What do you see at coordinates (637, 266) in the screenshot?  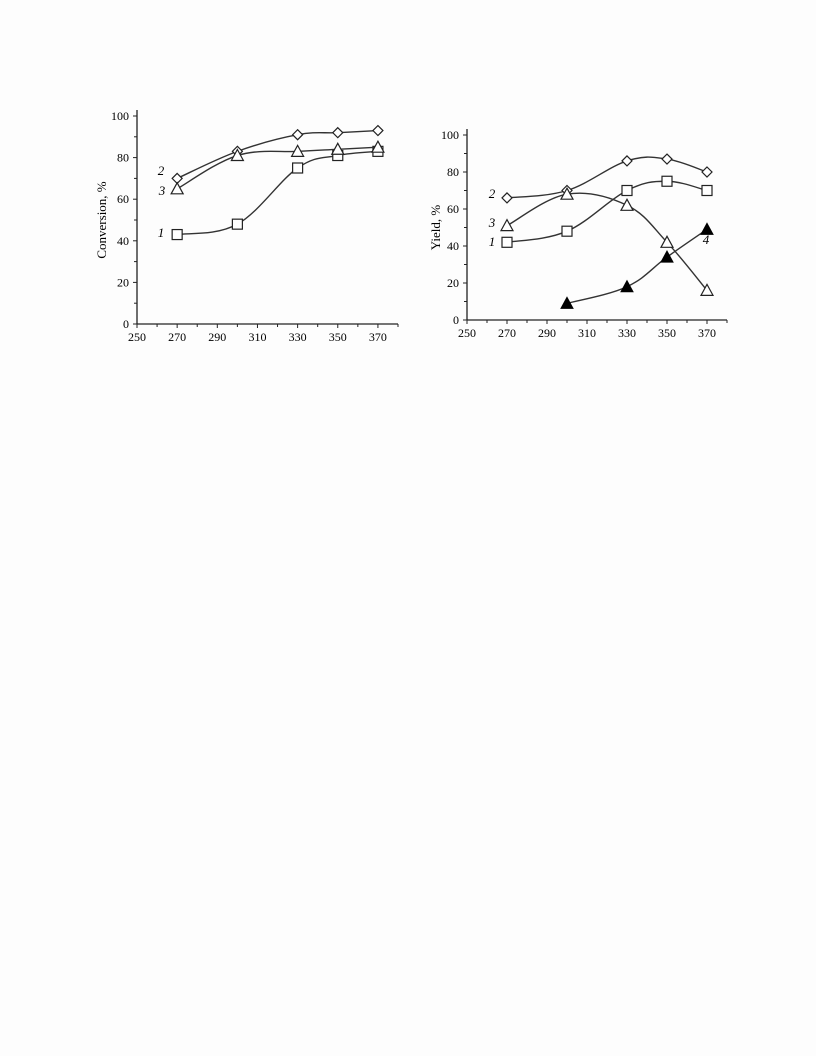 I see `series-4-line` at bounding box center [637, 266].